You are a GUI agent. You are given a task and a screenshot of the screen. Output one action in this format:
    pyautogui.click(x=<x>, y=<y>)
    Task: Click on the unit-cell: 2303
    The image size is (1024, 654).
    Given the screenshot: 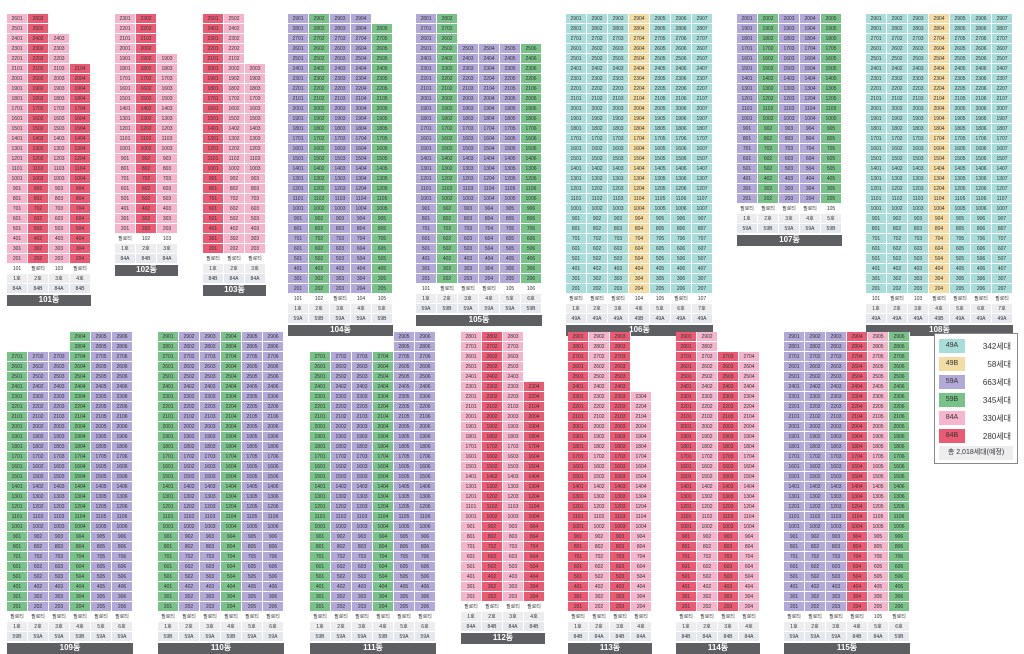 What is the action you would take?
    pyautogui.click(x=362, y=397)
    